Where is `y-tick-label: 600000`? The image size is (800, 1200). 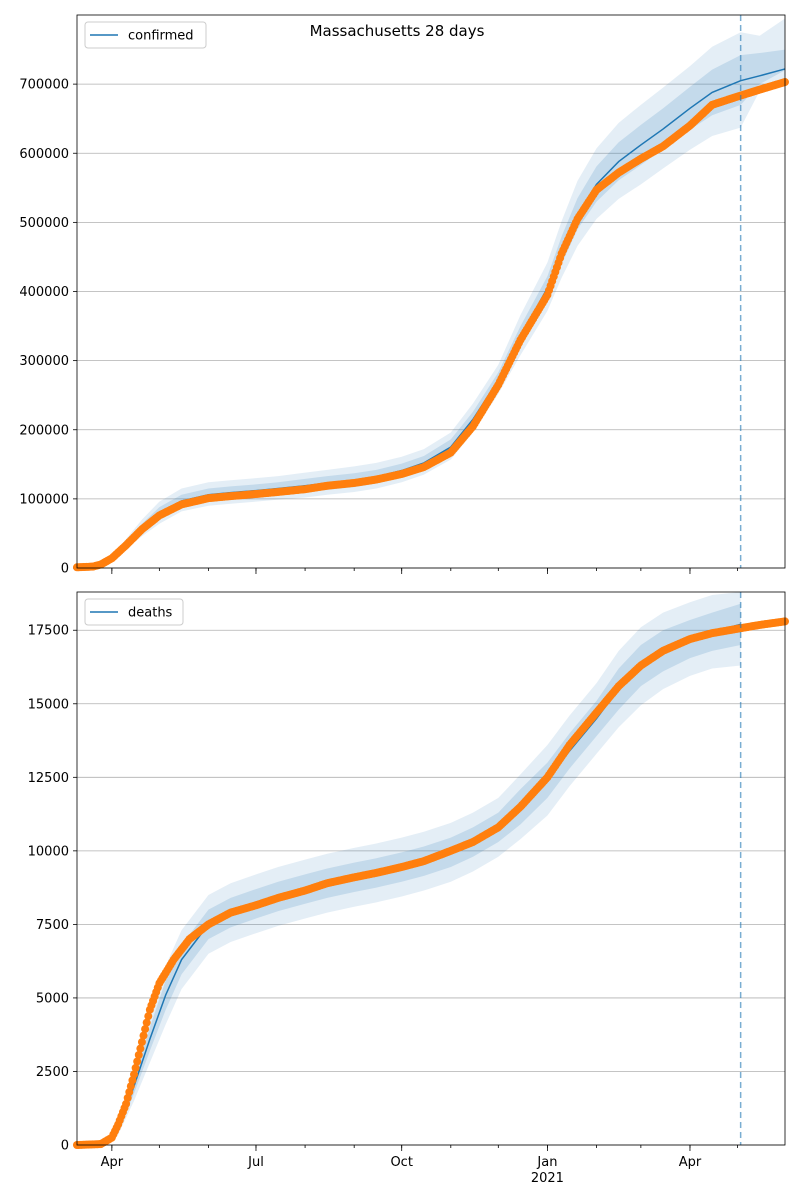
y-tick-label: 600000 is located at coordinates (44, 154).